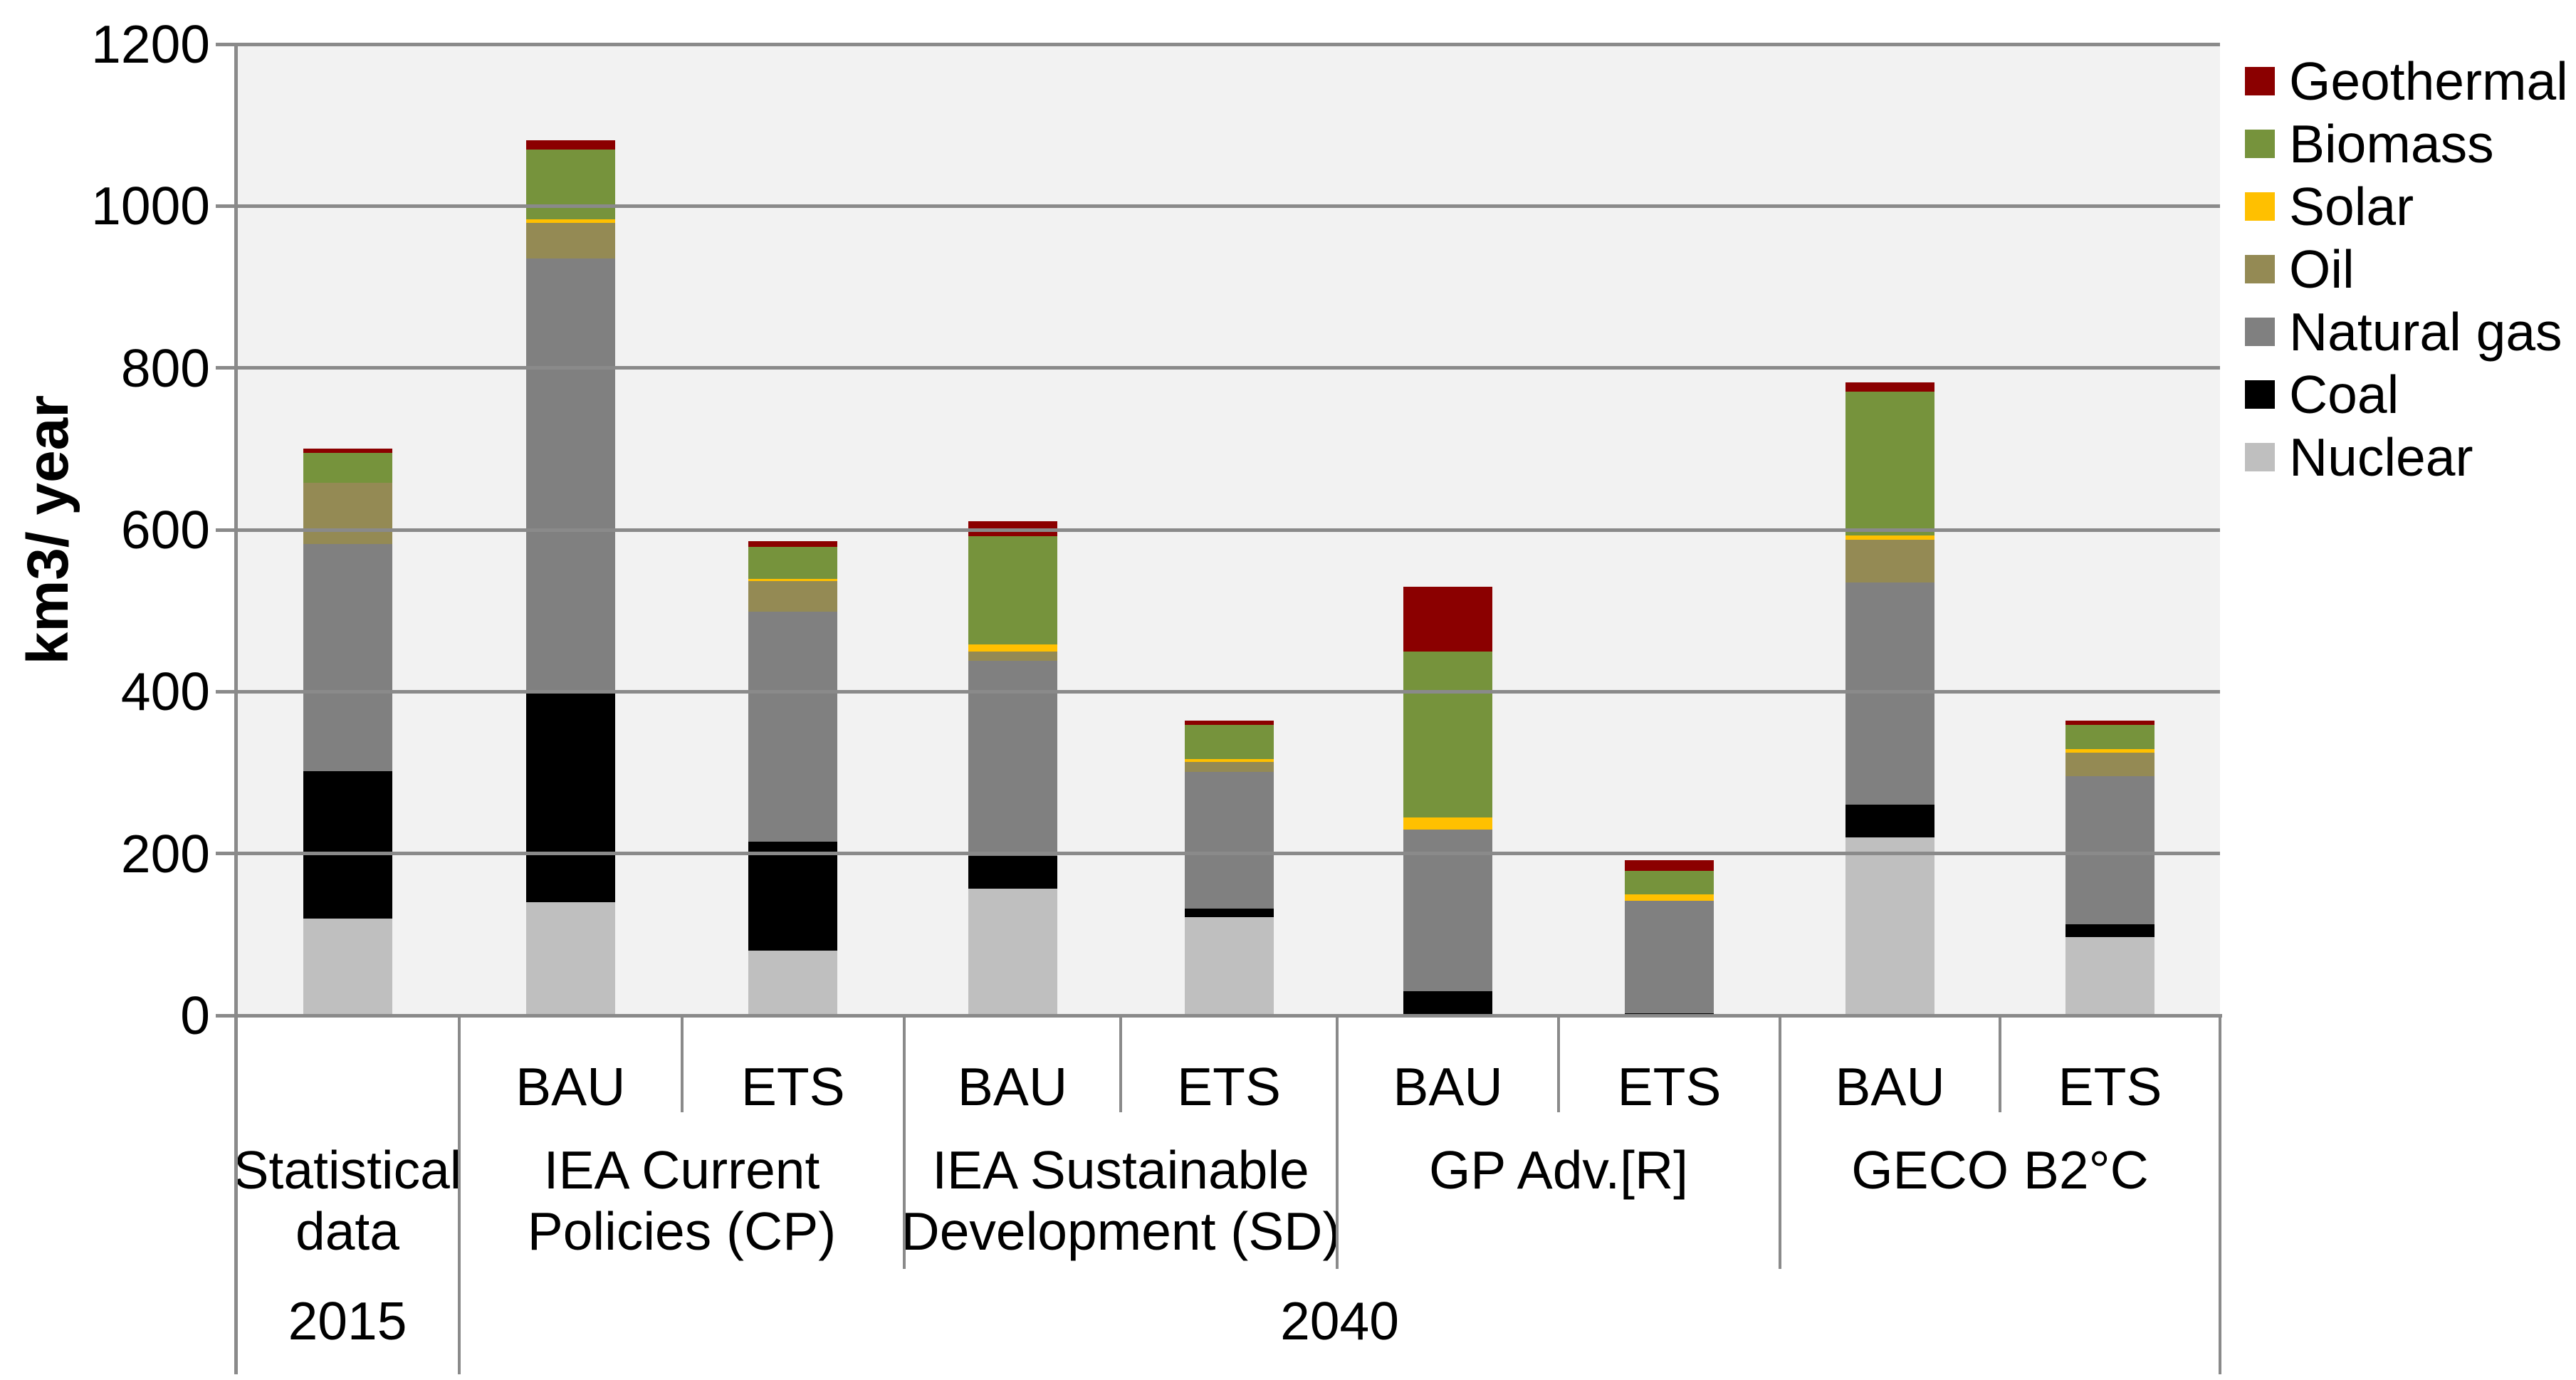  What do you see at coordinates (150, 206) in the screenshot?
I see `y-tick-label-1000: 1000` at bounding box center [150, 206].